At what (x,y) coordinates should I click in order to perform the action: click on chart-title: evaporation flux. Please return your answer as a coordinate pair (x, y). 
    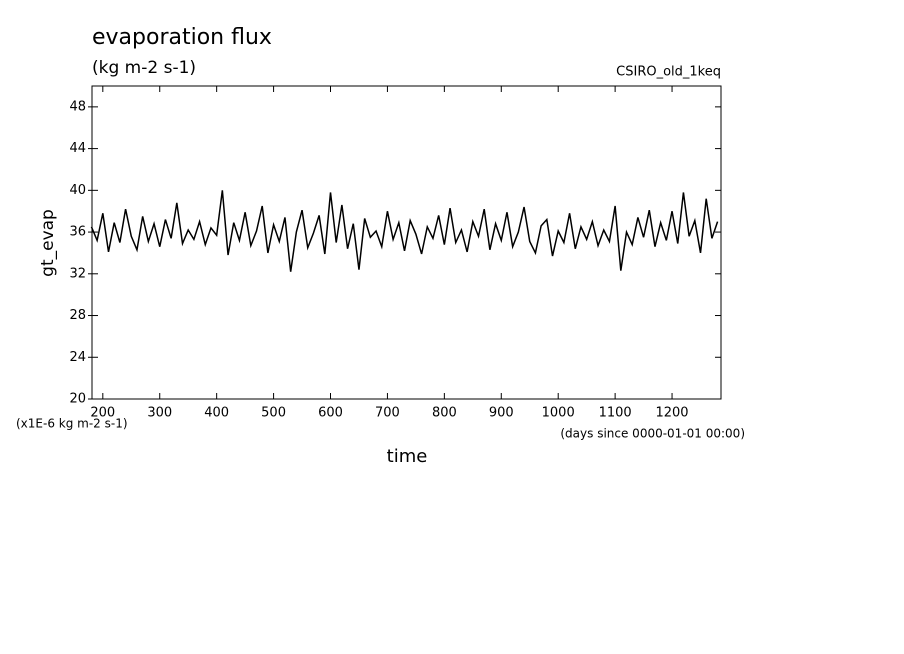
    Looking at the image, I should click on (182, 37).